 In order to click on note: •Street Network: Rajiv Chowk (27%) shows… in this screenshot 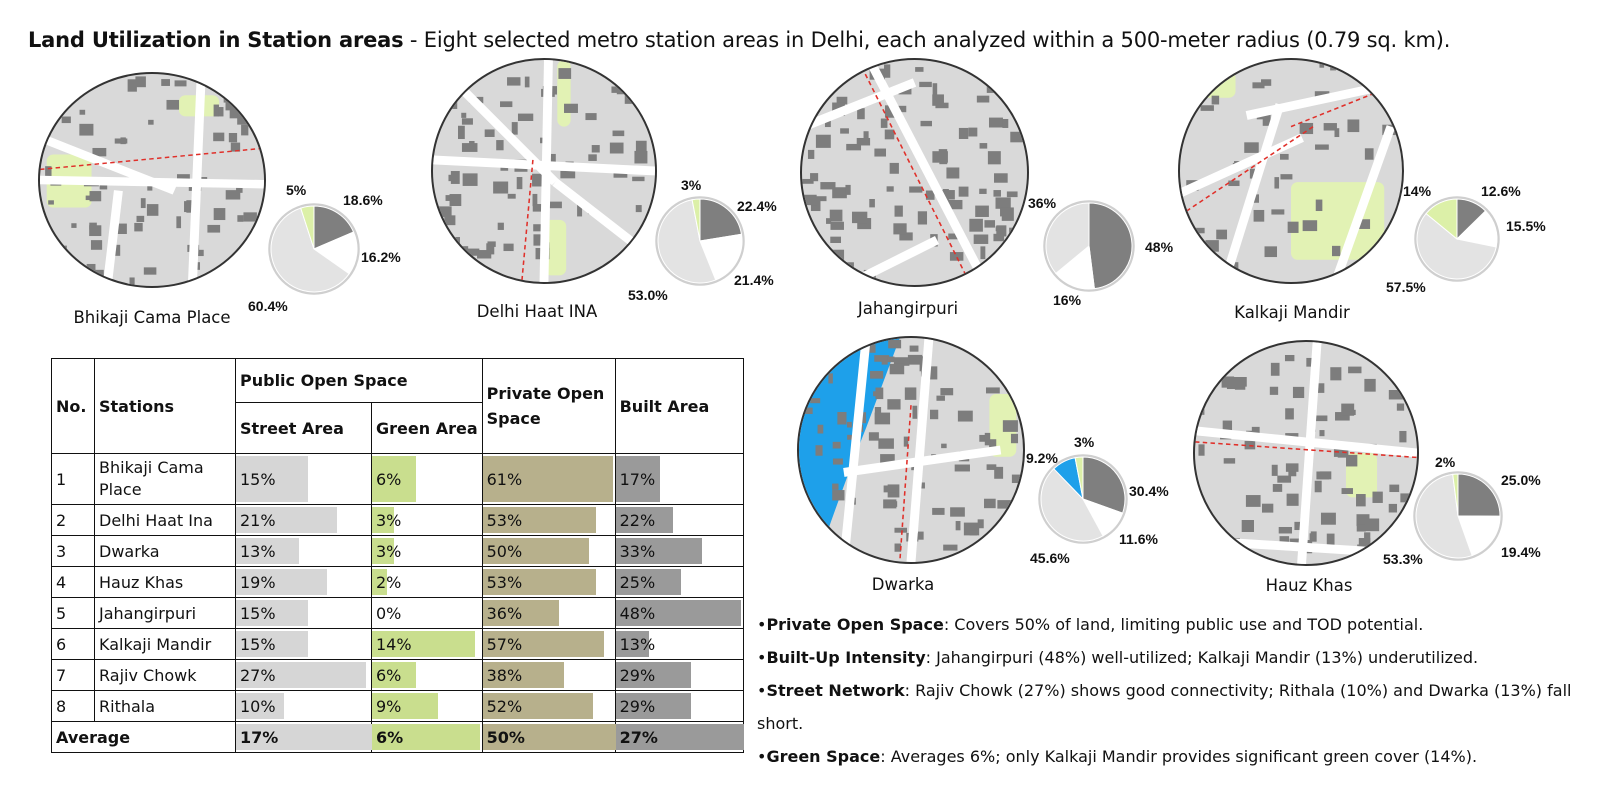, I will do `click(1164, 707)`.